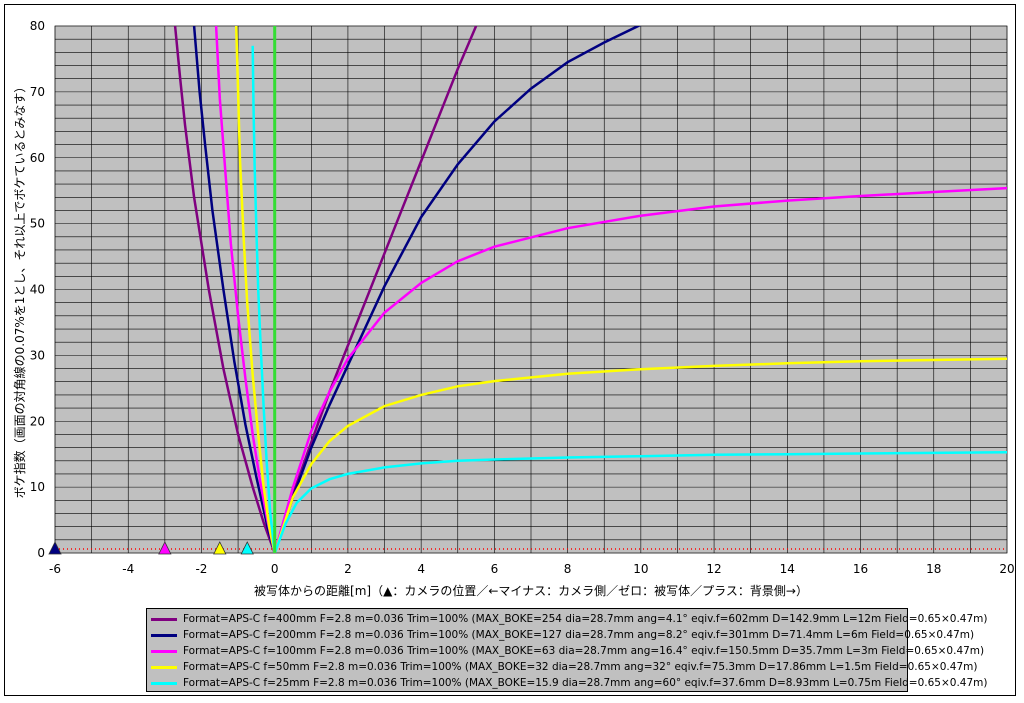 This screenshot has width=1024, height=703. What do you see at coordinates (495, 569) in the screenshot?
I see `x-tick-label: 6` at bounding box center [495, 569].